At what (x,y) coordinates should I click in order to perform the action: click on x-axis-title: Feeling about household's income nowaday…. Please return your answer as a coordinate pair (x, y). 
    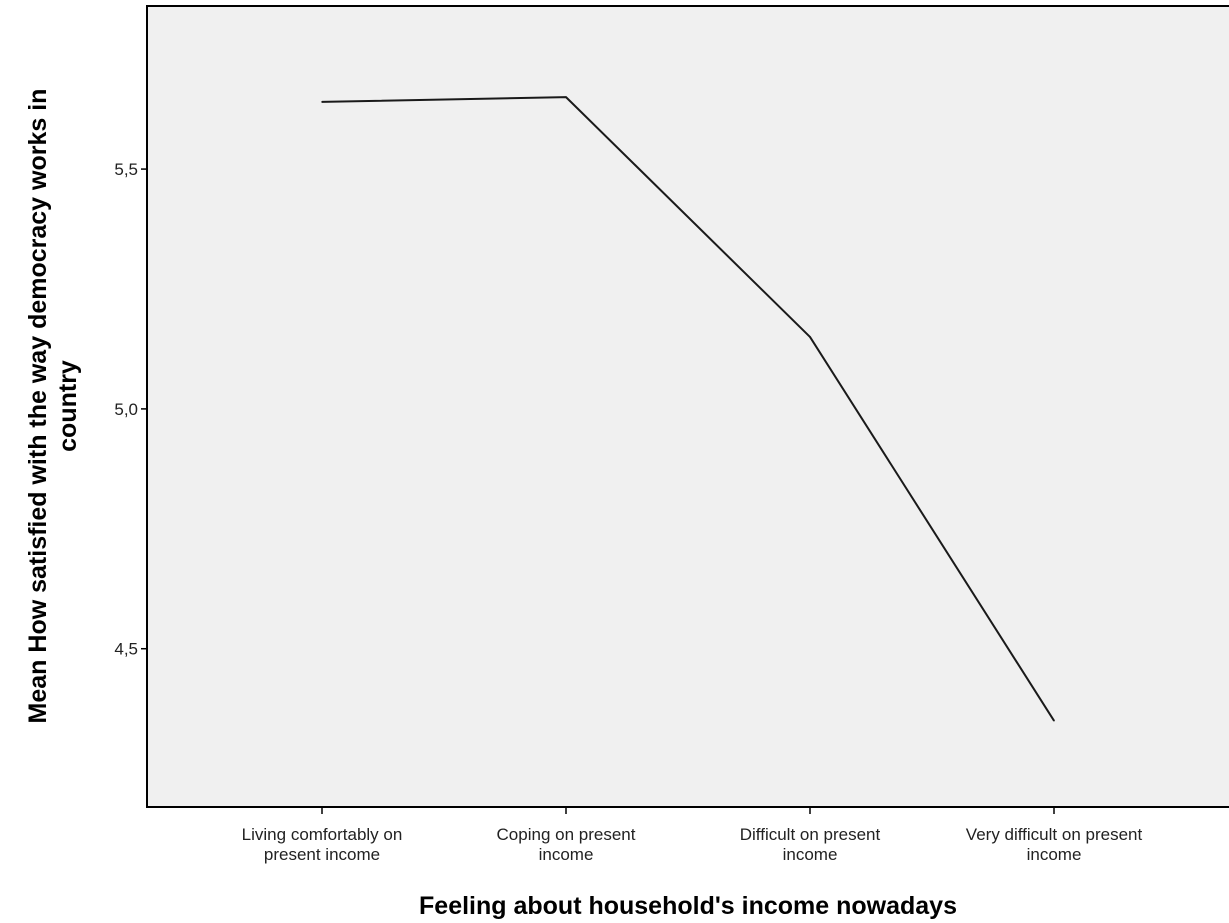
    Looking at the image, I should click on (688, 906).